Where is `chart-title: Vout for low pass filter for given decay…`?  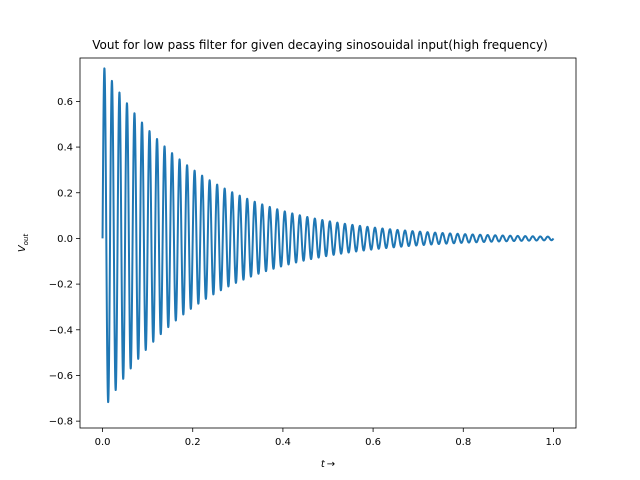 chart-title: Vout for low pass filter for given decay… is located at coordinates (320, 45).